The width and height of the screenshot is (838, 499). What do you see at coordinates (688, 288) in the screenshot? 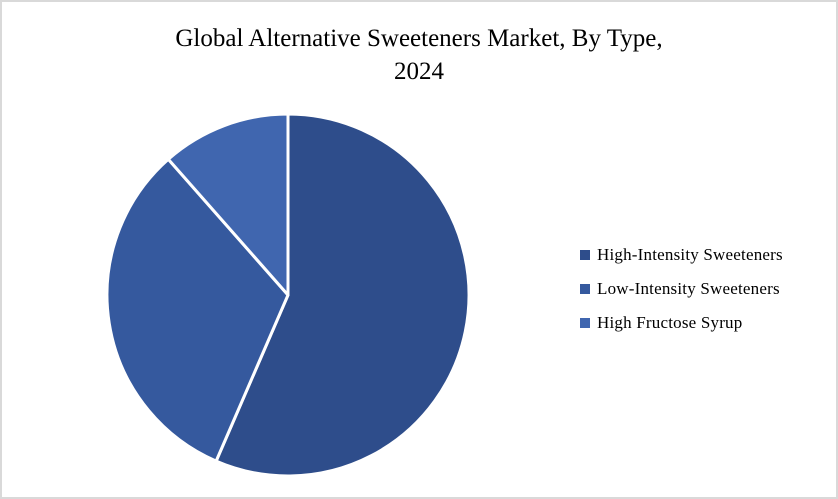
I see `legend-label: Low-Intensity Sweeteners` at bounding box center [688, 288].